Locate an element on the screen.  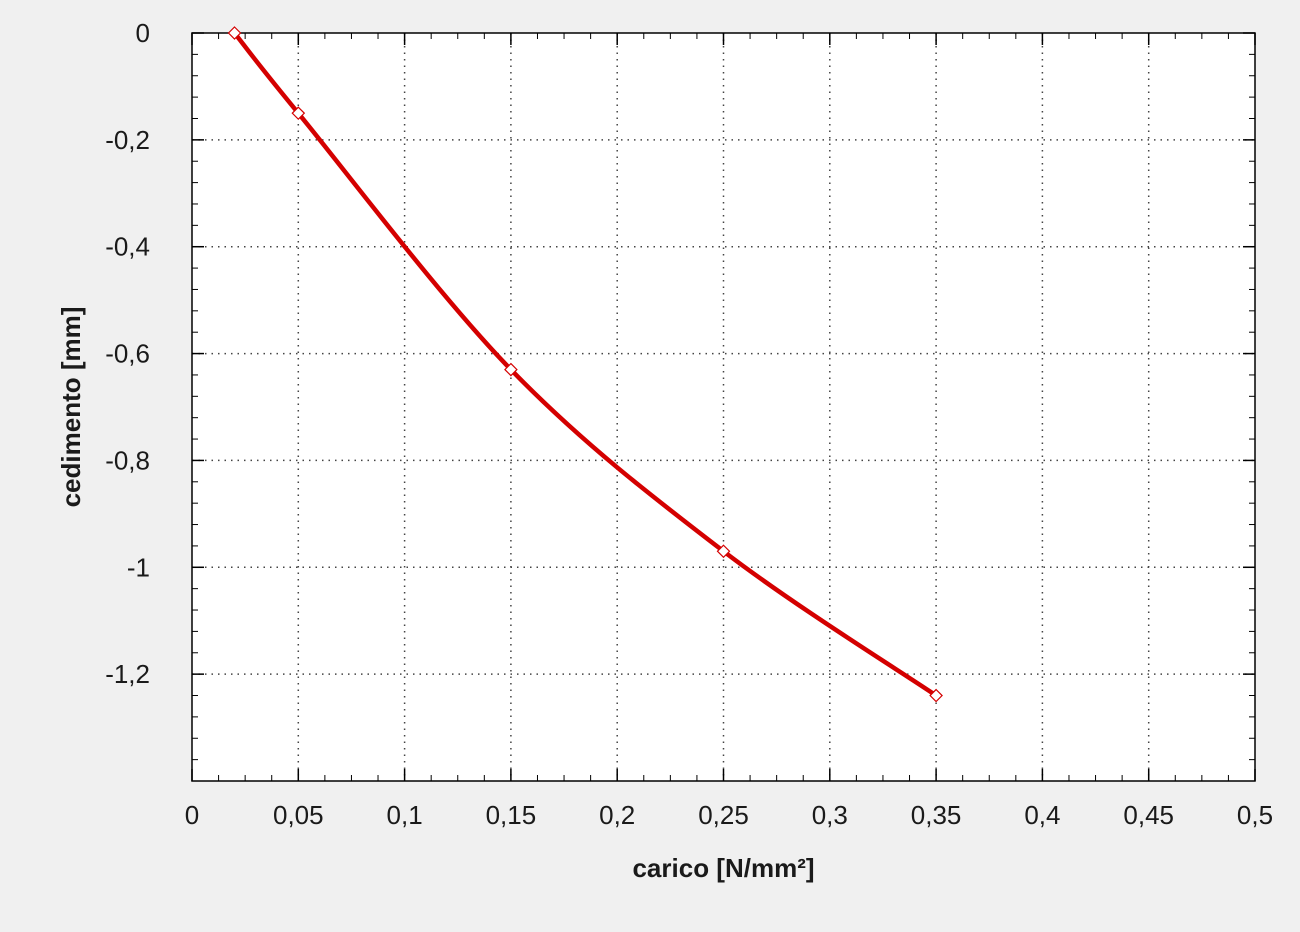
y-tick-labels: 0 -0,2 -0,4 -0,6 -0,8 -1 -1,2 is located at coordinates (127, 353).